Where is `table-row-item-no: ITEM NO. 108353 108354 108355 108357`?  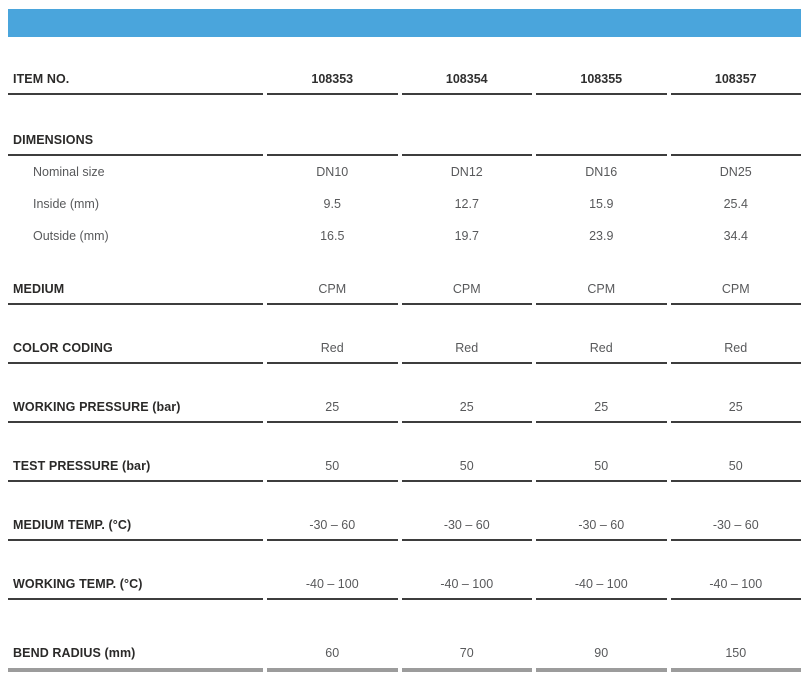
table-row-item-no: ITEM NO. 108353 108354 108355 108357 is located at coordinates (404, 83).